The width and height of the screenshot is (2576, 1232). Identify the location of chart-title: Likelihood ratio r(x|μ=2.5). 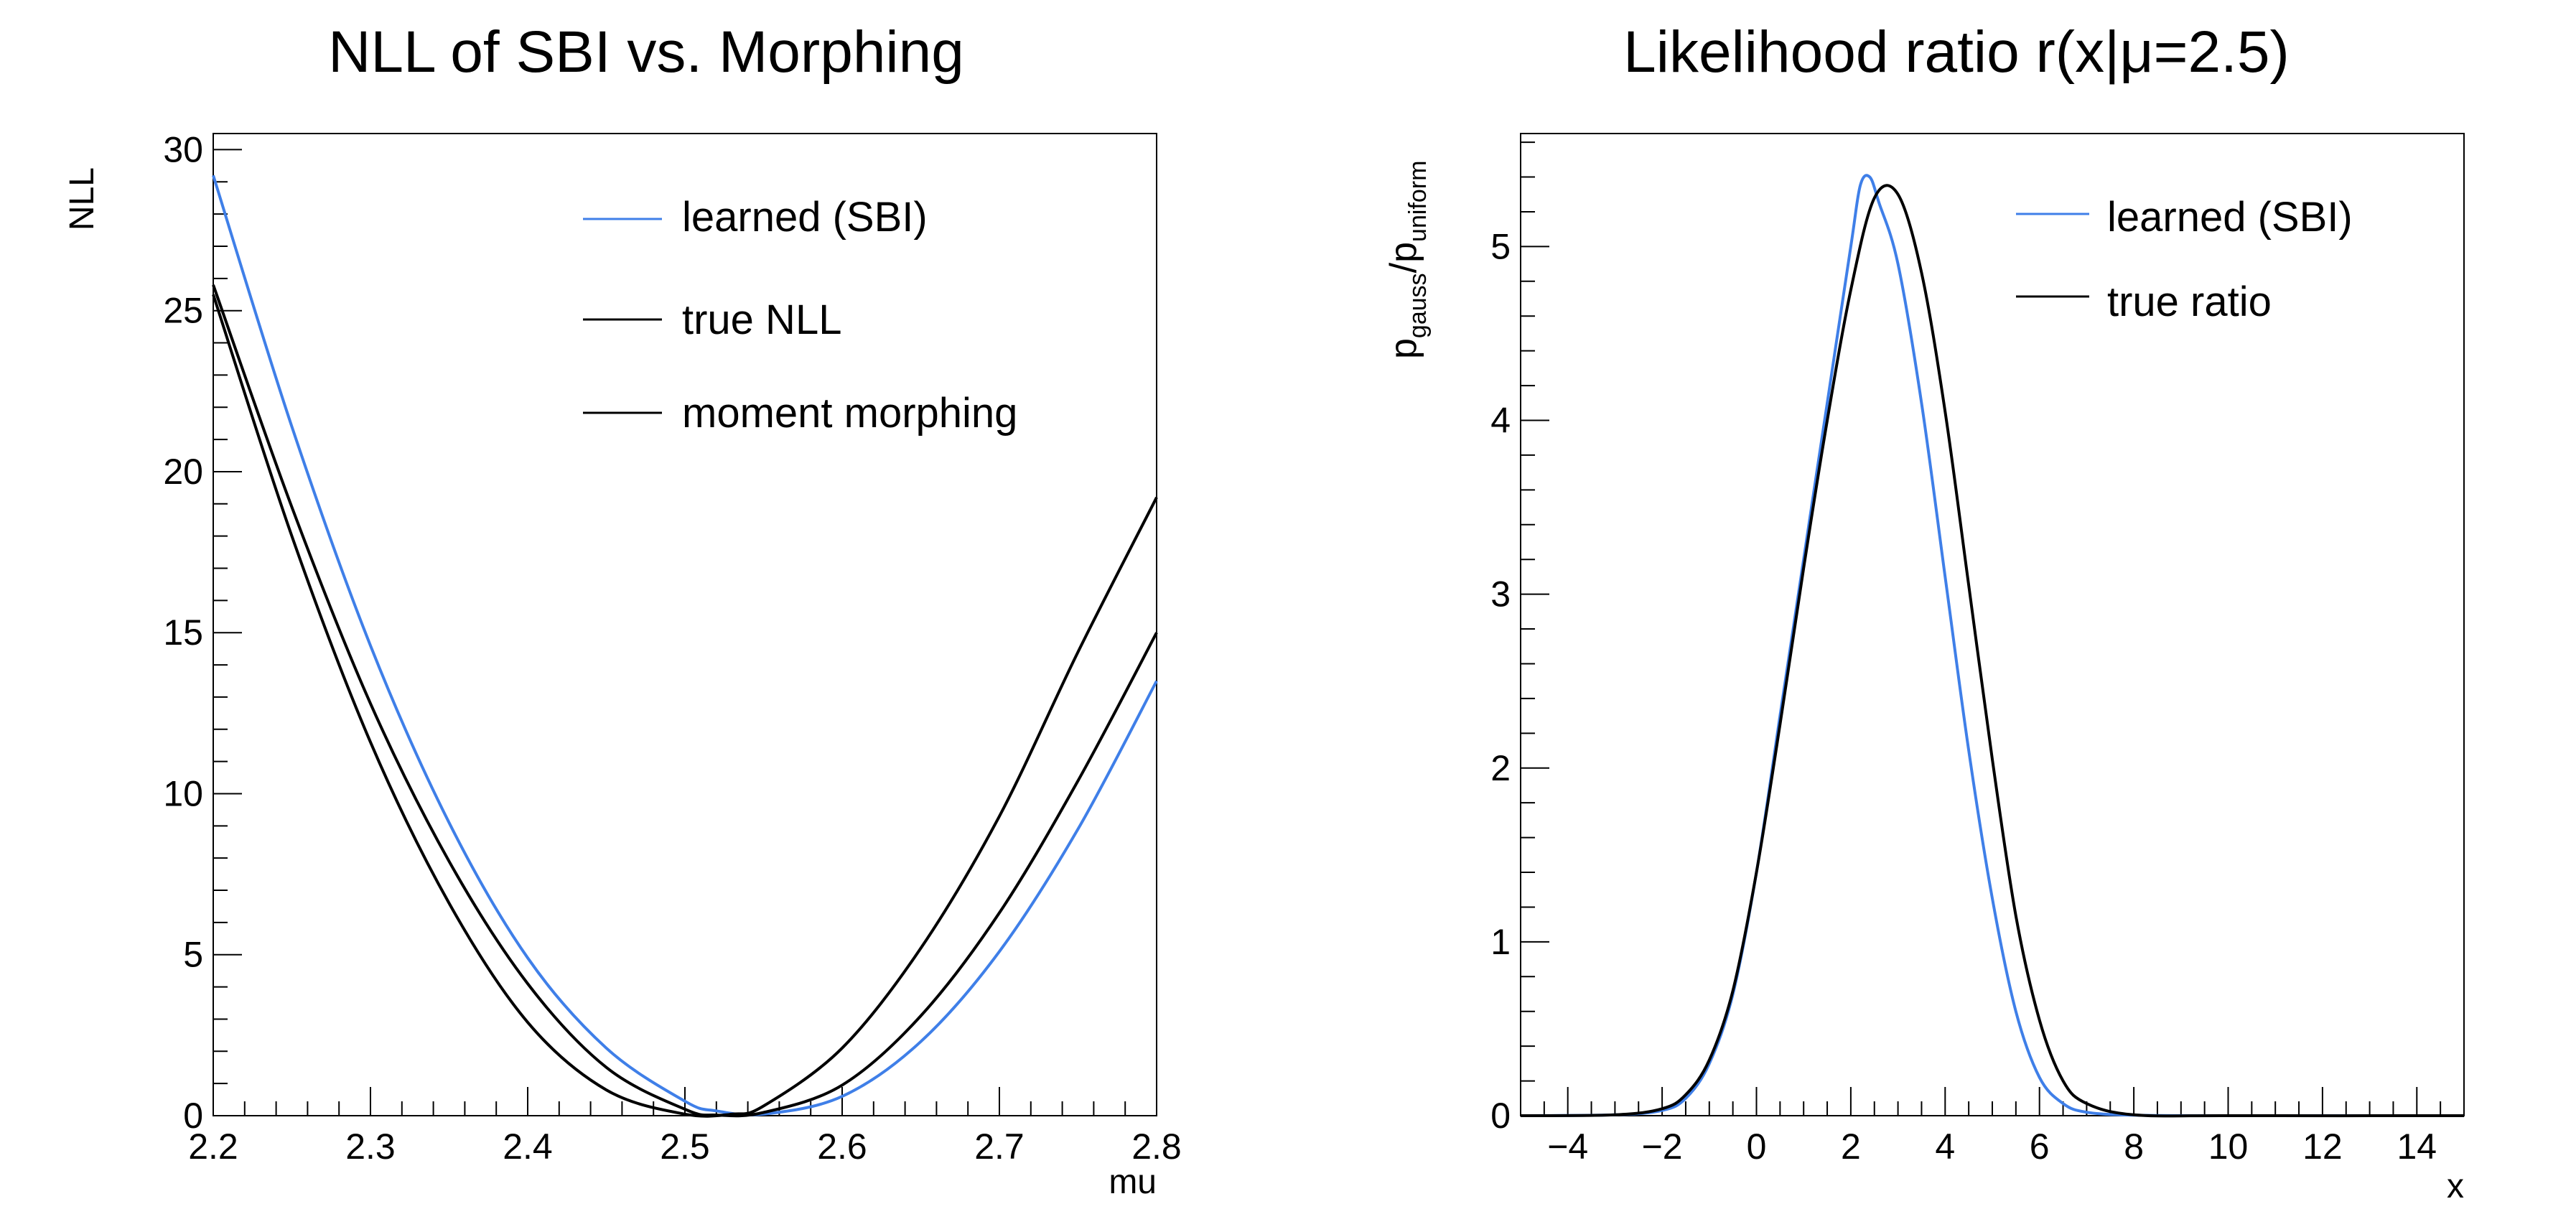
(1956, 52).